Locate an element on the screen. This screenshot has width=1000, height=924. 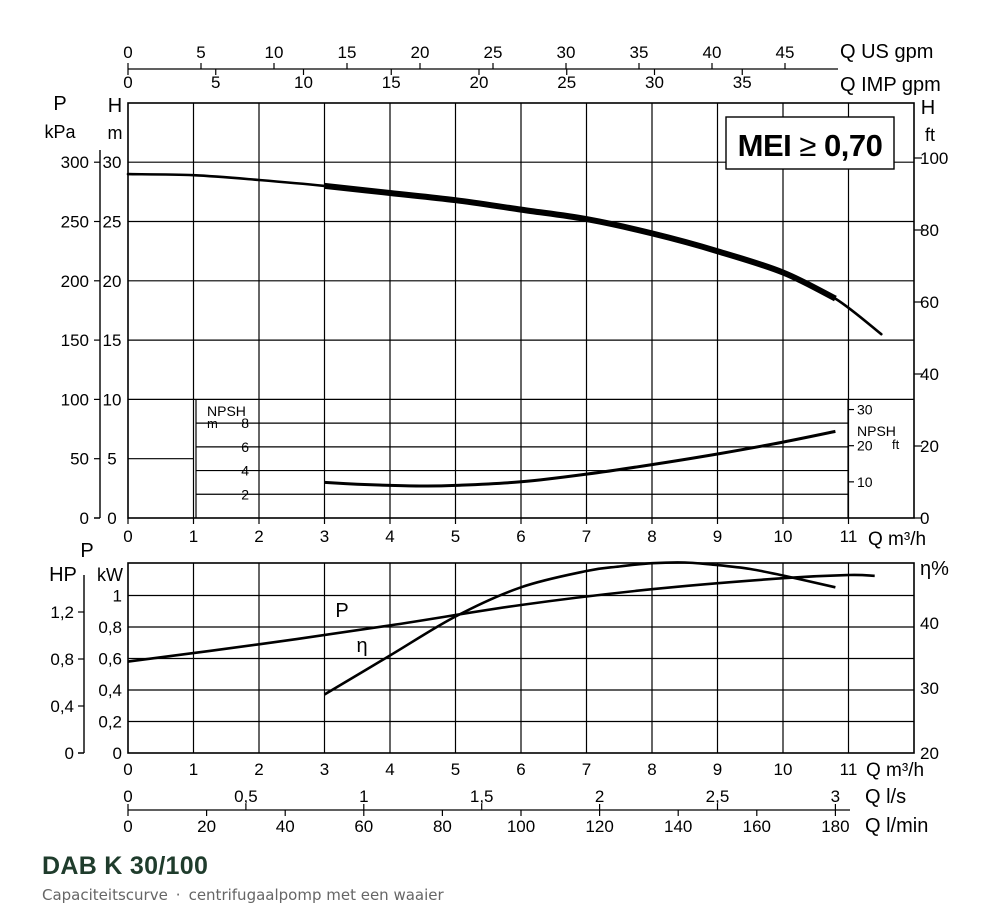
mei-value: 0,70 is located at coordinates (849, 145).